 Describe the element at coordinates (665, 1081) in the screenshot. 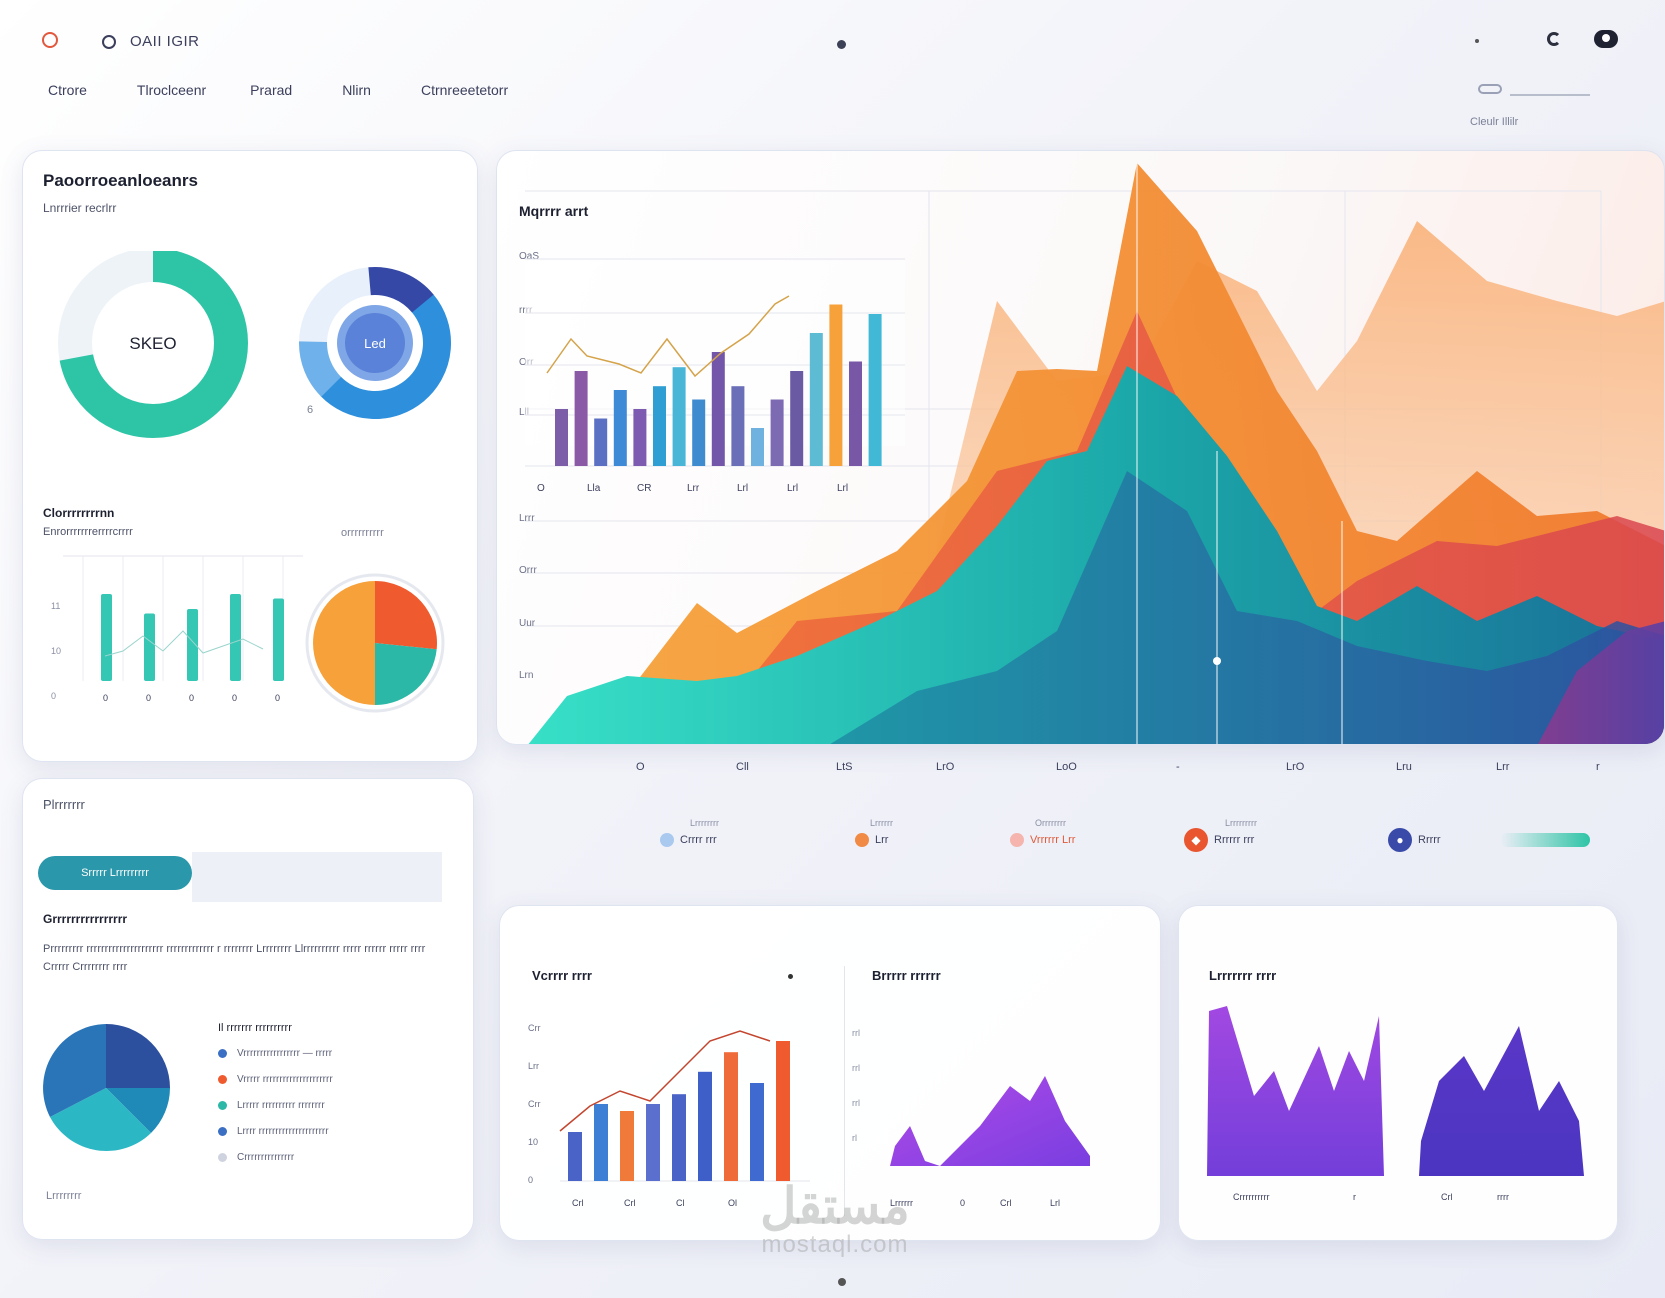

I see `bottom-trend-line` at that location.